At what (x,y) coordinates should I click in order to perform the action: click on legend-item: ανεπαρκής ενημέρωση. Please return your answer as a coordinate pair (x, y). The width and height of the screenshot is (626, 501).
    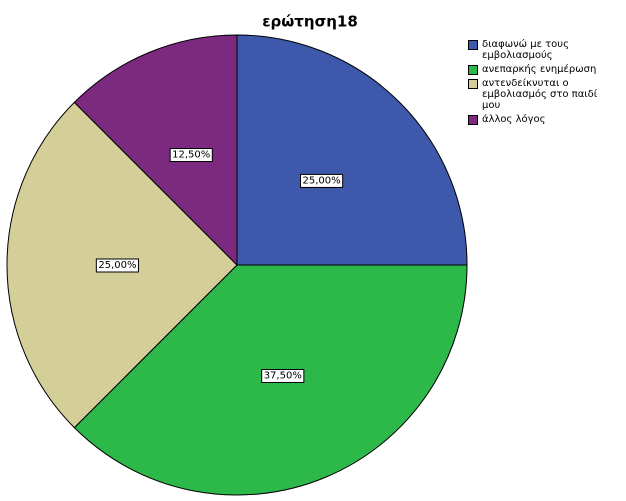
    Looking at the image, I should click on (543, 69).